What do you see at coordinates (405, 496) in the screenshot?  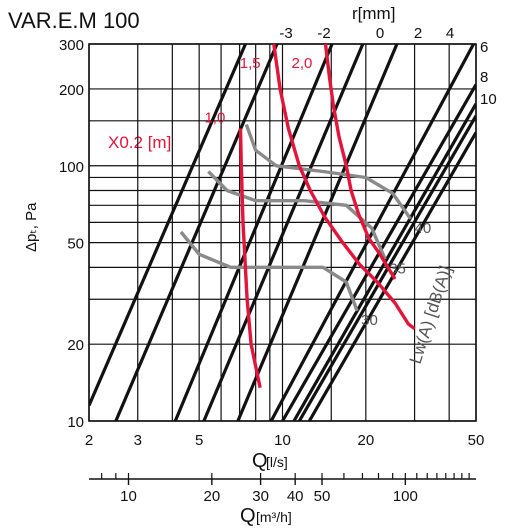 I see `x2-tick-label: 100` at bounding box center [405, 496].